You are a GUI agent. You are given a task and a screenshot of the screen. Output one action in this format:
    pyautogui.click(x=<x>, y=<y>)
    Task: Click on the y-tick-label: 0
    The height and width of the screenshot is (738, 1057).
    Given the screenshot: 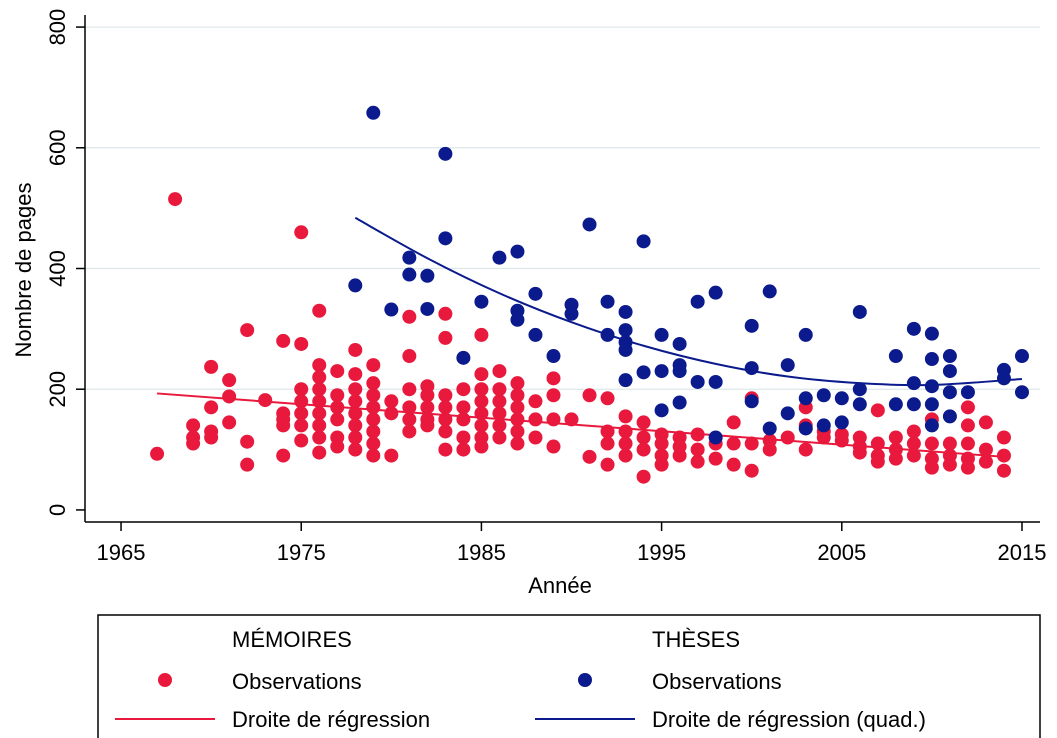 What is the action you would take?
    pyautogui.click(x=57, y=510)
    